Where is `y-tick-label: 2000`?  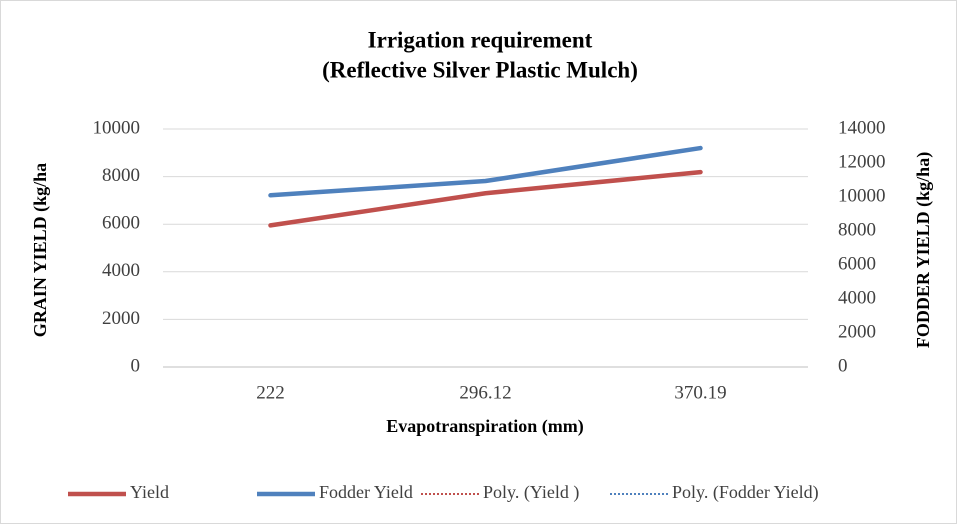 y-tick-label: 2000 is located at coordinates (121, 318).